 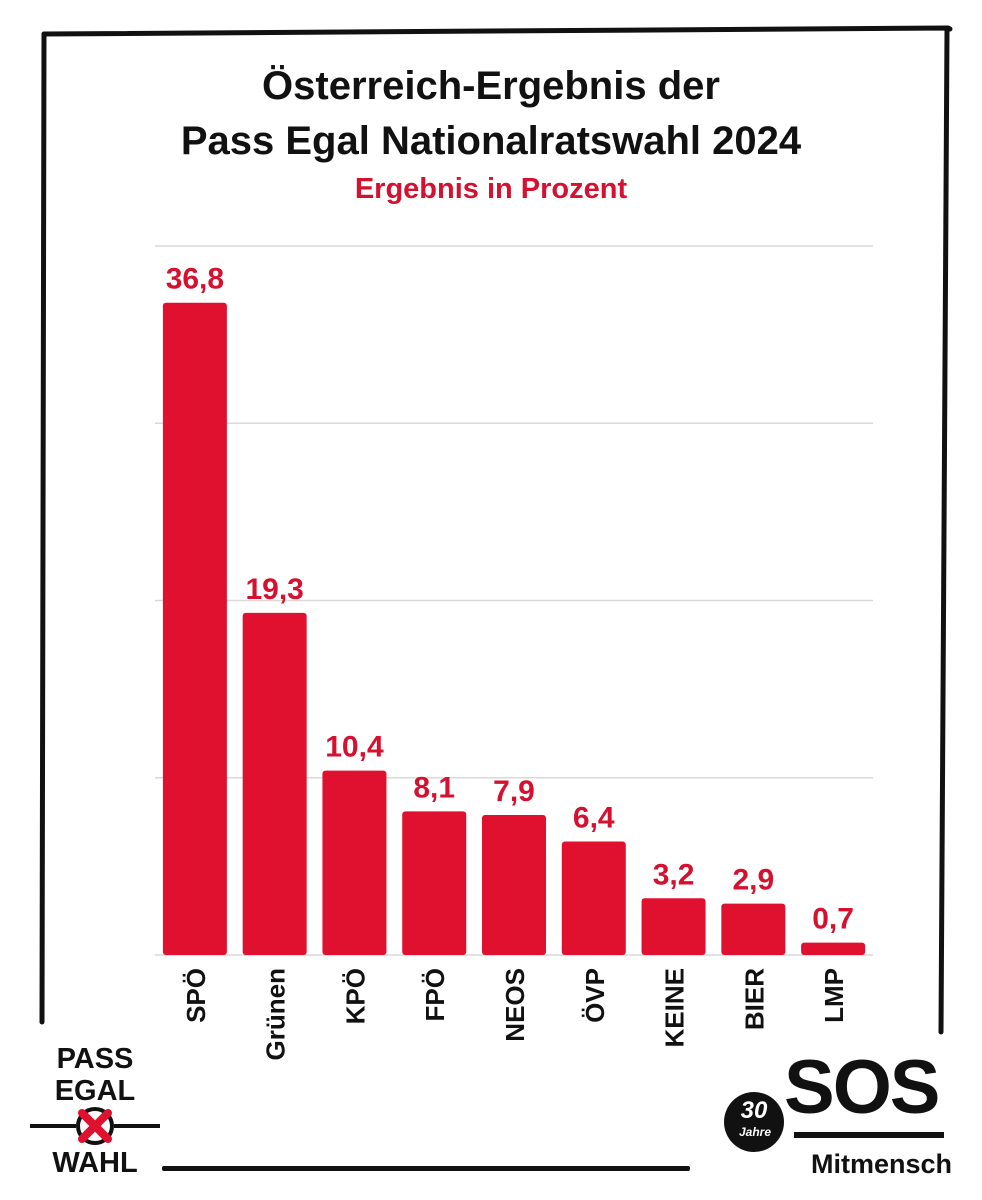 What do you see at coordinates (95, 1059) in the screenshot?
I see `logo-word-pass: PASS` at bounding box center [95, 1059].